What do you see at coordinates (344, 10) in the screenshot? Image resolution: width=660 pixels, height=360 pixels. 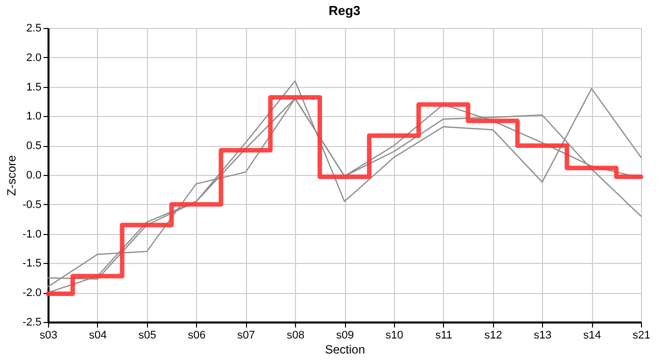 I see `chart-title: Reg3` at bounding box center [344, 10].